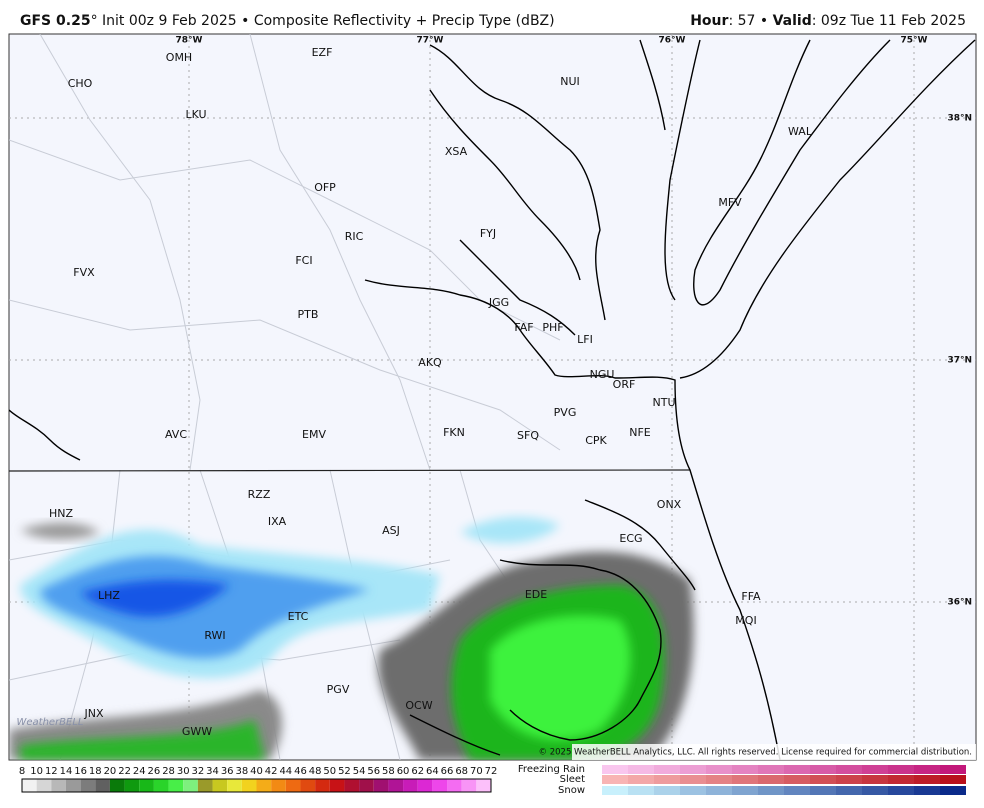  I want to click on station-label: FKN, so click(454, 432).